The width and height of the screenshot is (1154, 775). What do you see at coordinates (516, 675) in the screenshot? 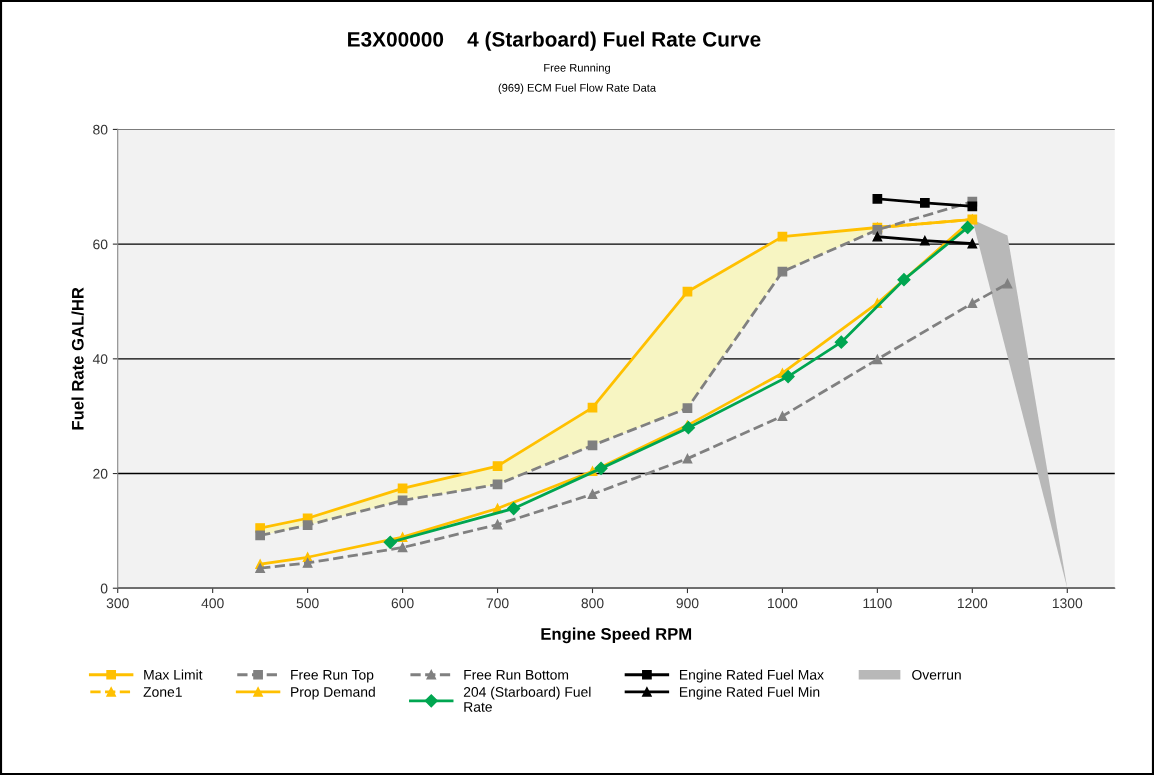
I see `legend-label: Free Run Bottom` at bounding box center [516, 675].